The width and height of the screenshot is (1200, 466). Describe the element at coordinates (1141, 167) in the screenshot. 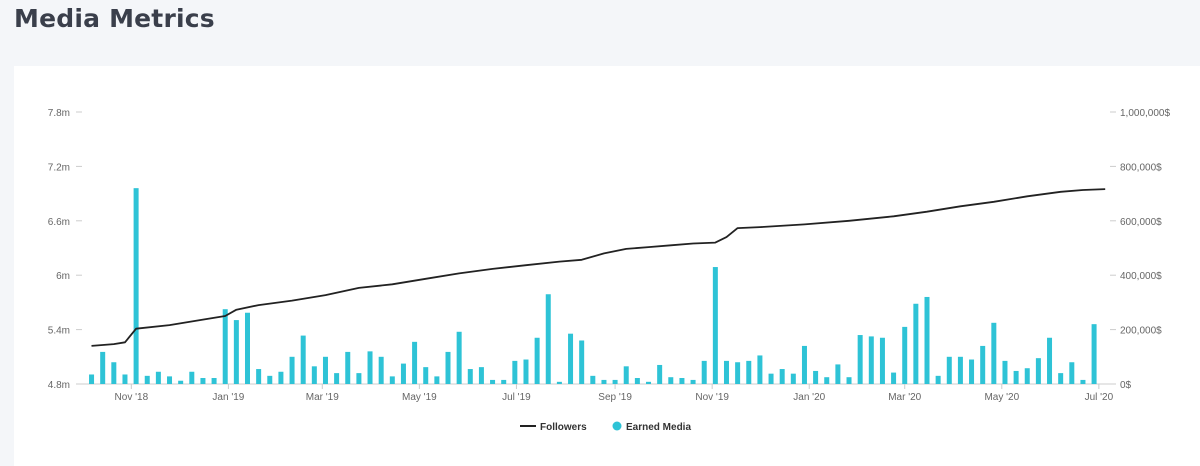

I see `y-right-tick-label: 800,000$` at that location.